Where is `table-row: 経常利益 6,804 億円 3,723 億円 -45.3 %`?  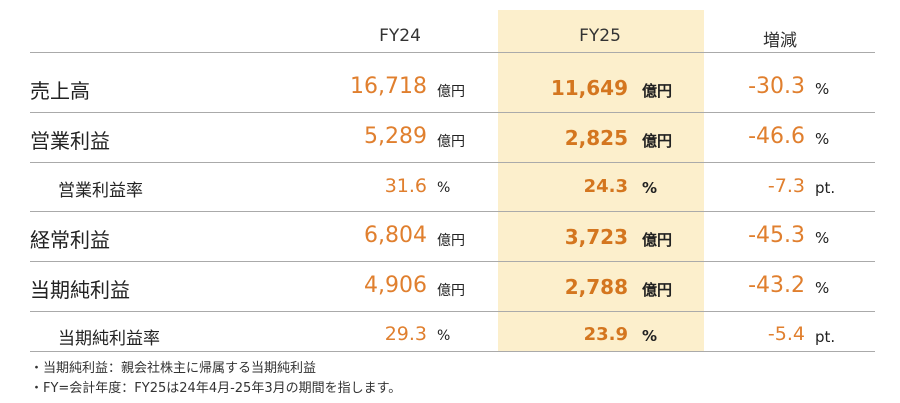
table-row: 経常利益 6,804 億円 3,723 億円 -45.3 % is located at coordinates (450, 236).